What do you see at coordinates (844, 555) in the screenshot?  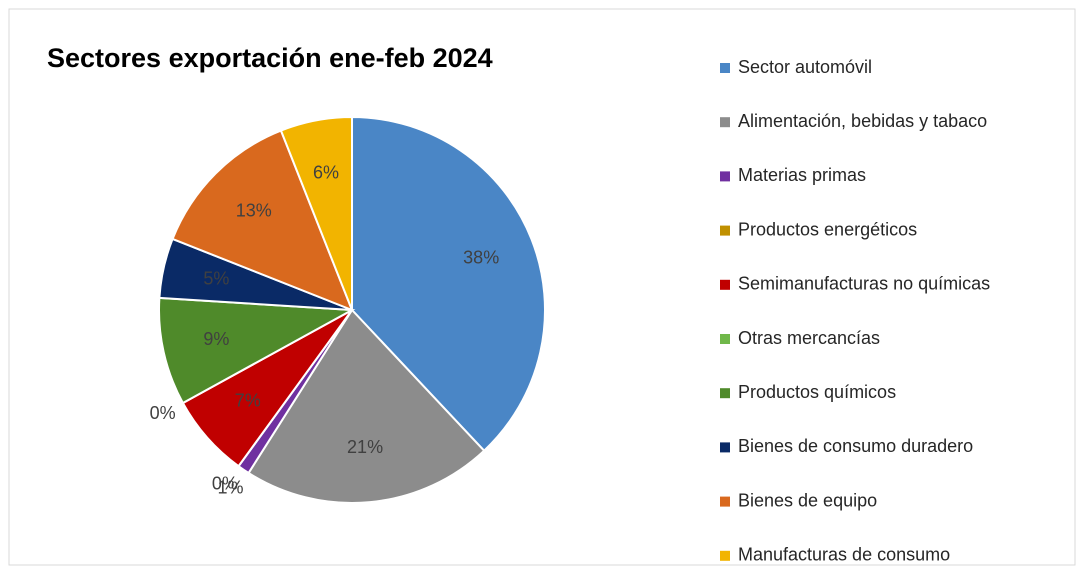 I see `legend-label: Manufacturas de consumo` at bounding box center [844, 555].